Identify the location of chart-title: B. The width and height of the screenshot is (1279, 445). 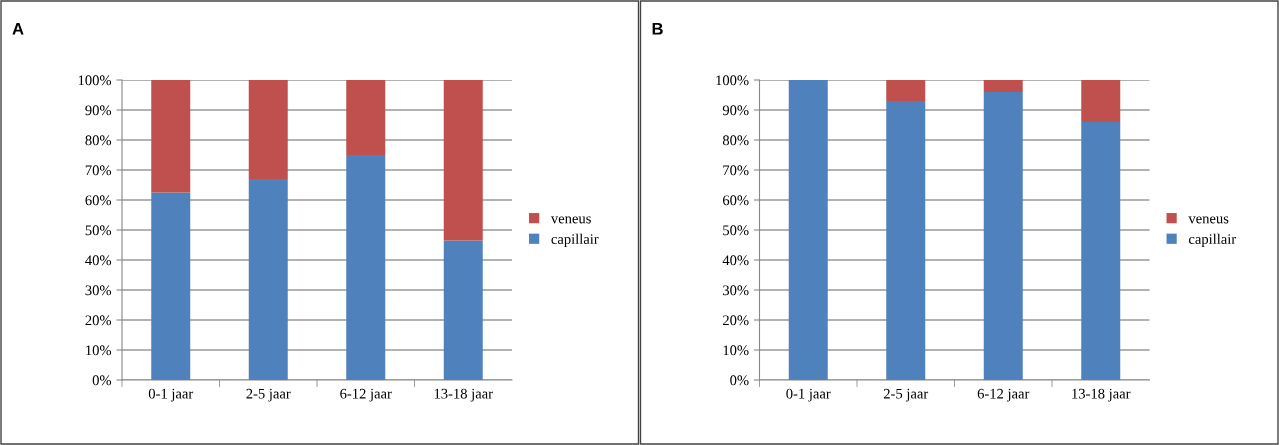
(657, 29).